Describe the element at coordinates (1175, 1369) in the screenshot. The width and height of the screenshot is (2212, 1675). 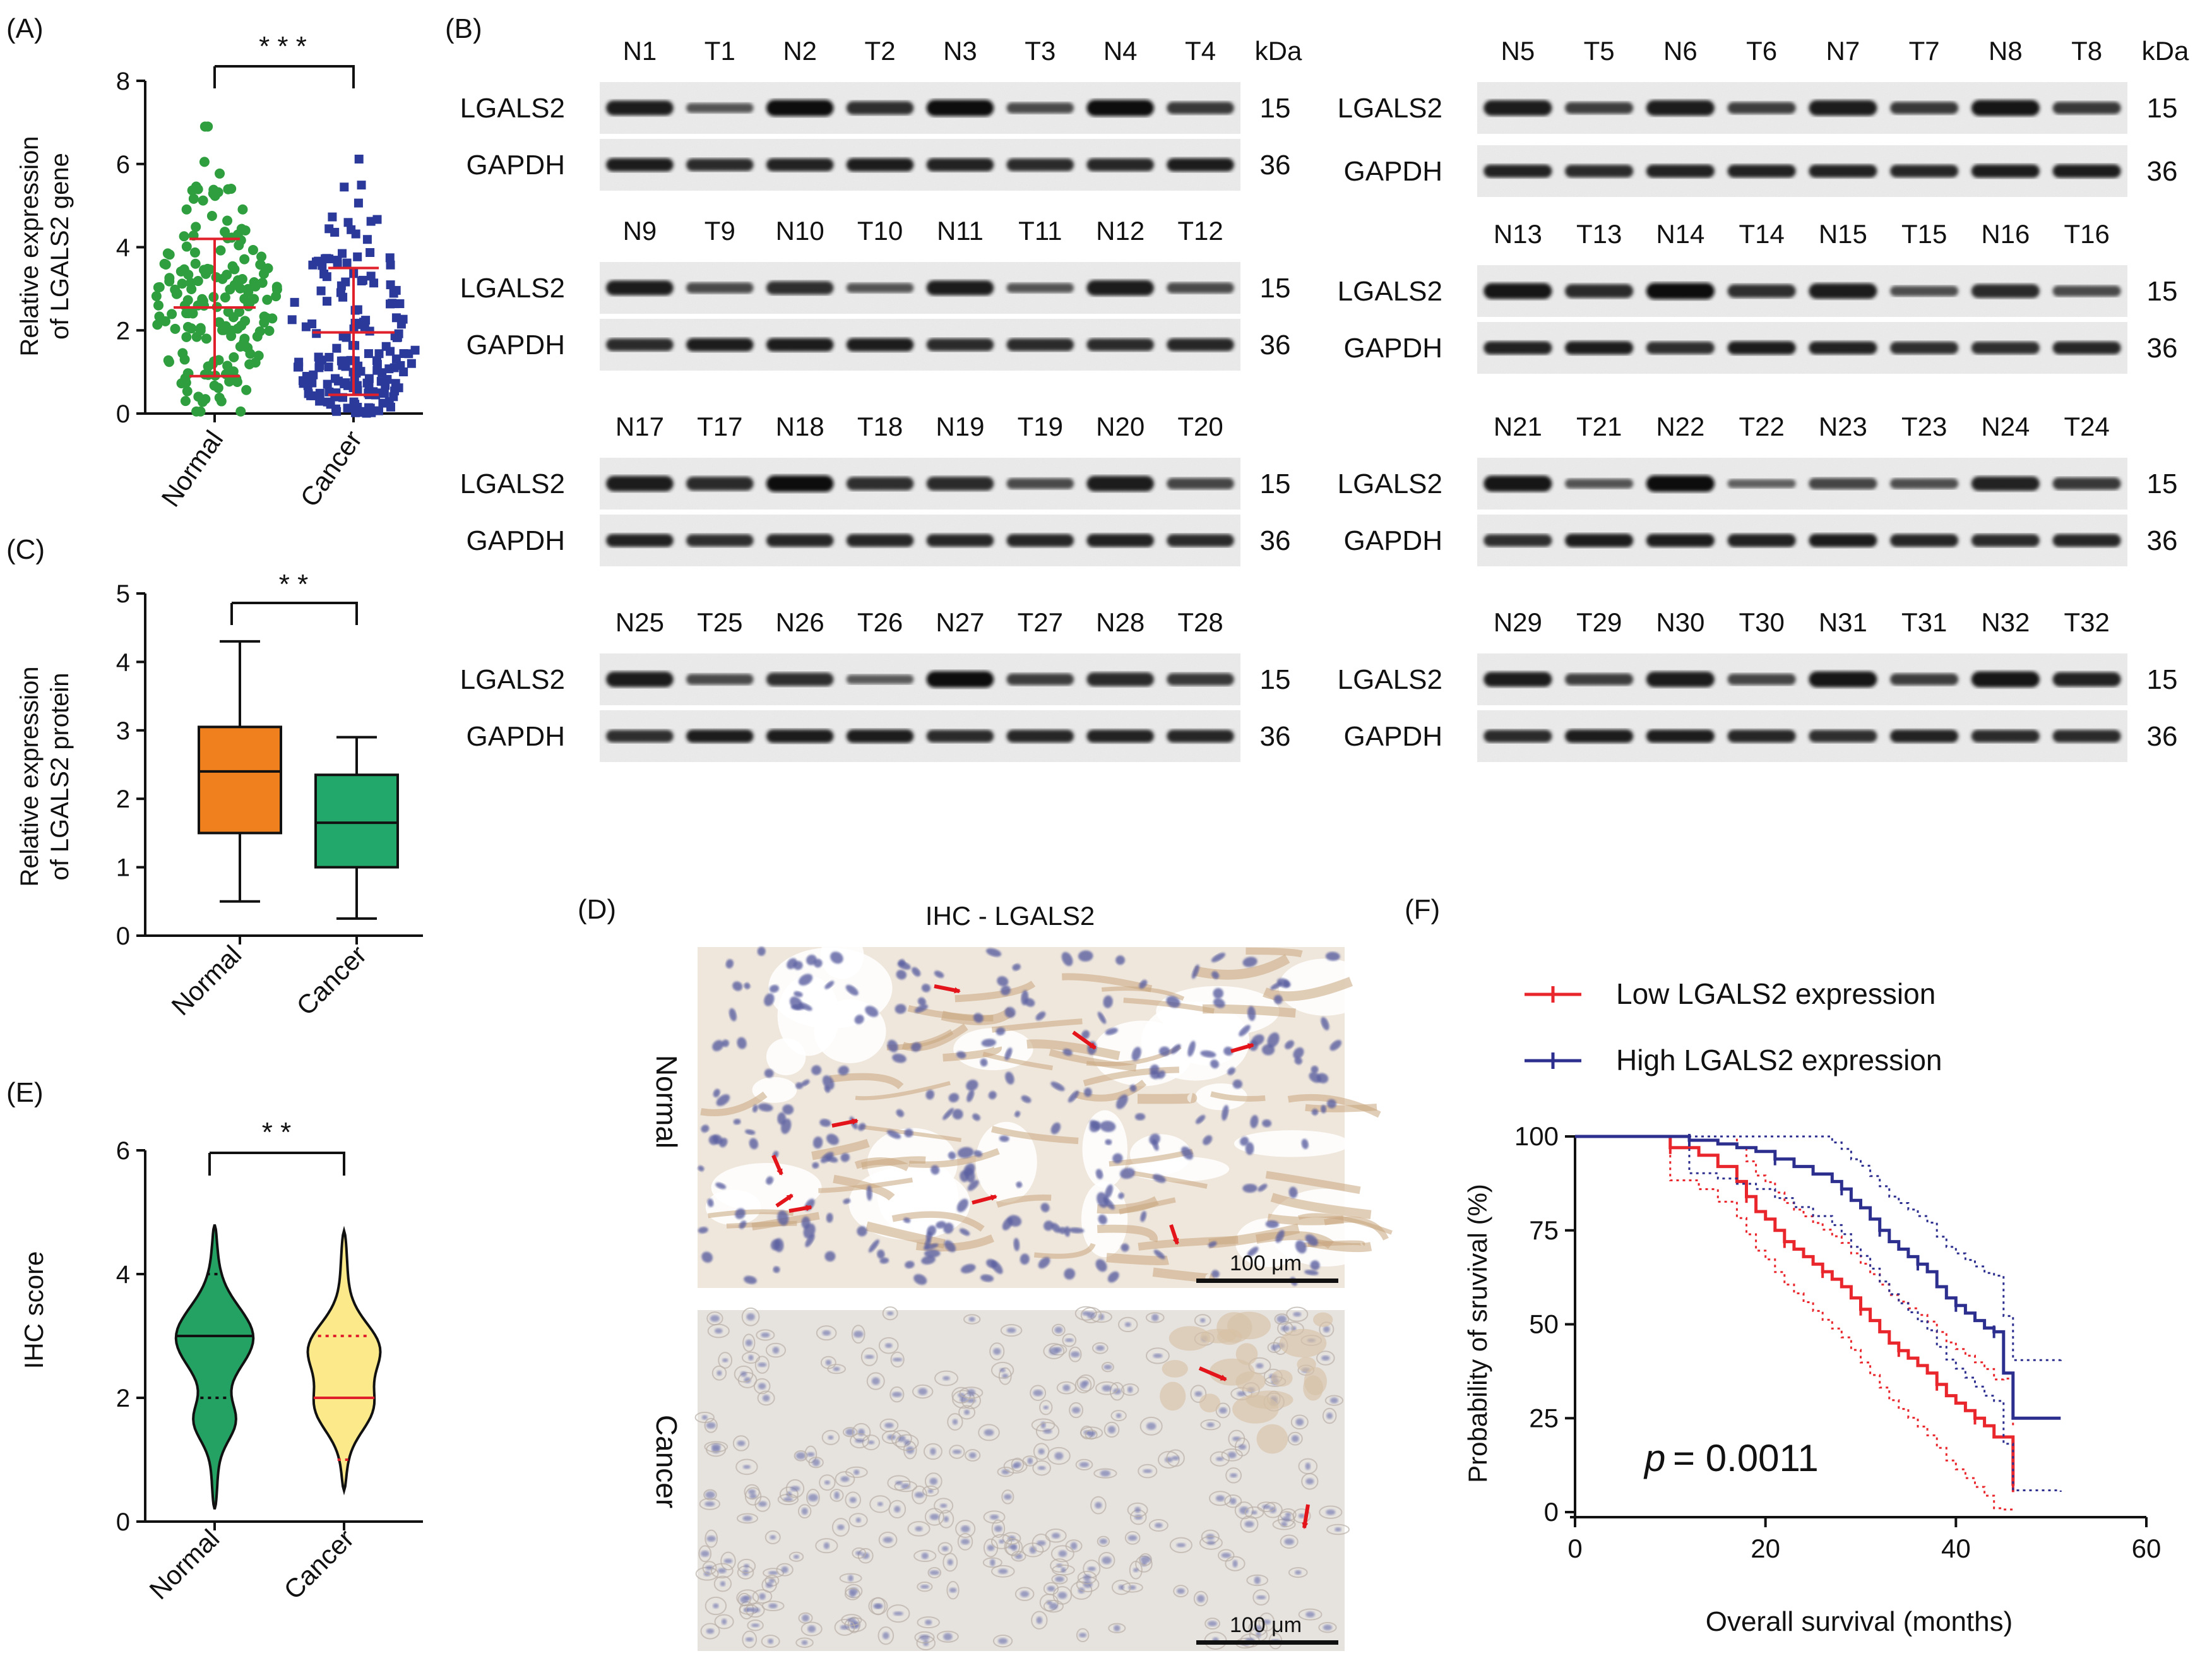
I see `ihc-stroma` at that location.